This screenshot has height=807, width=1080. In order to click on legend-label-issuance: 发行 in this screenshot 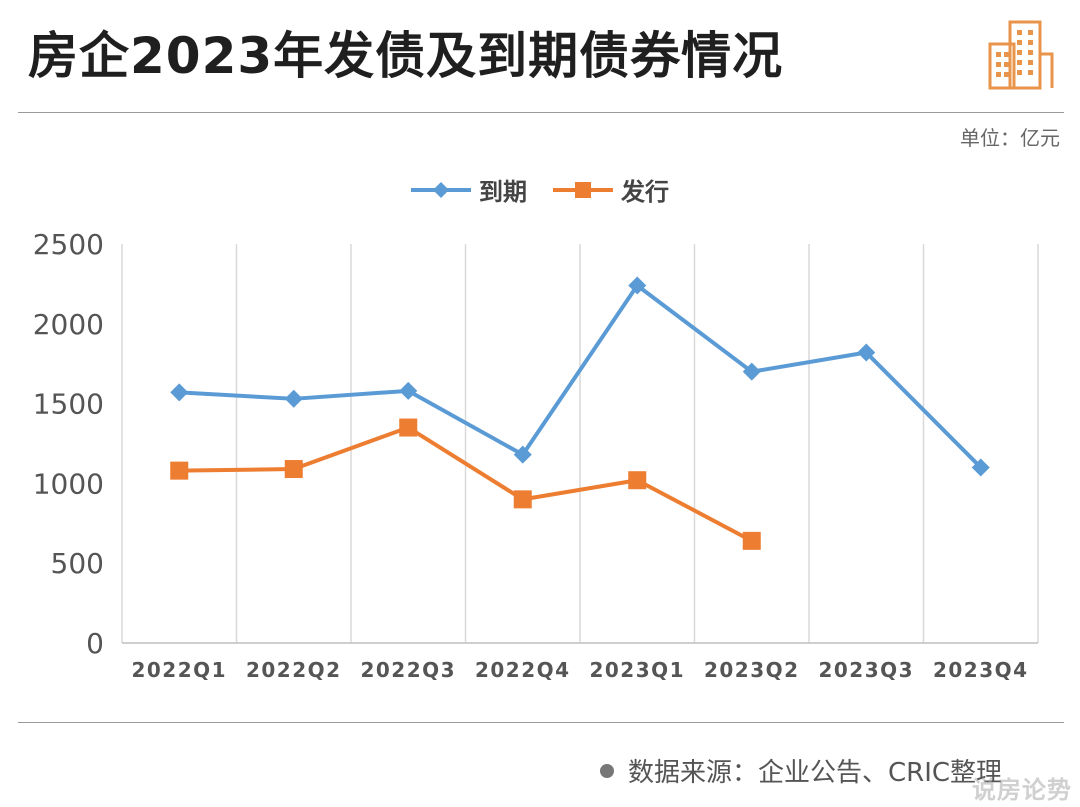, I will do `click(645, 192)`.